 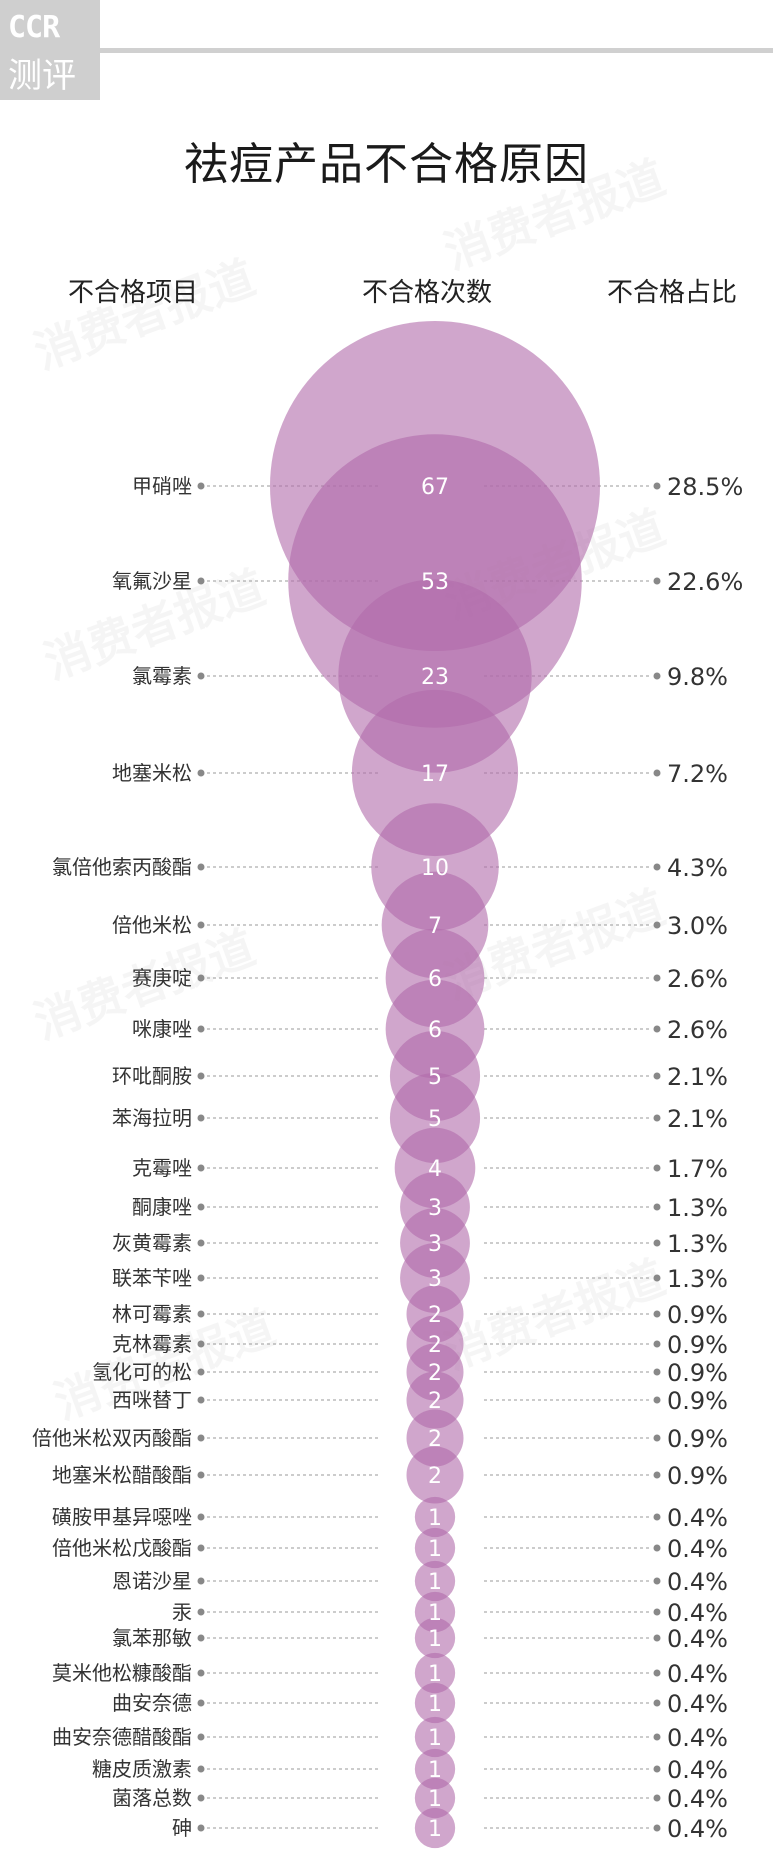 What do you see at coordinates (142, 1769) in the screenshot?
I see `category-label: 糖皮质激素` at bounding box center [142, 1769].